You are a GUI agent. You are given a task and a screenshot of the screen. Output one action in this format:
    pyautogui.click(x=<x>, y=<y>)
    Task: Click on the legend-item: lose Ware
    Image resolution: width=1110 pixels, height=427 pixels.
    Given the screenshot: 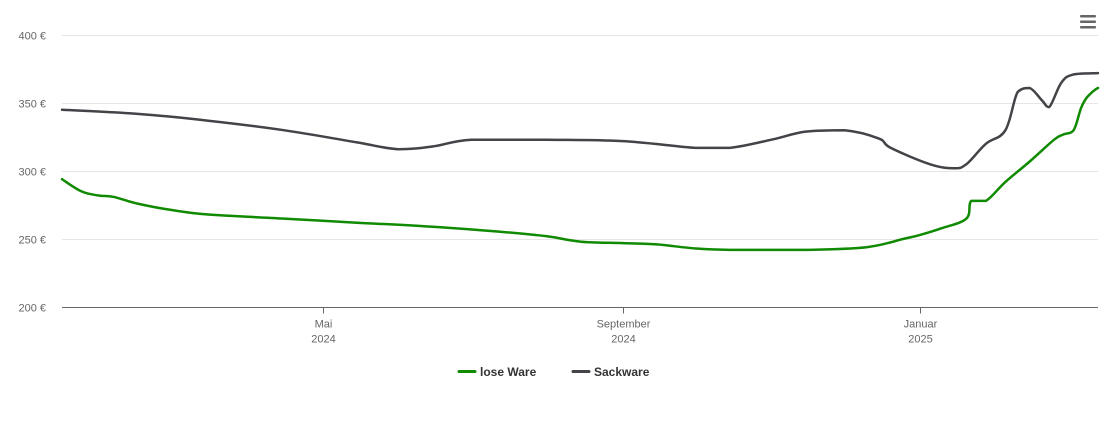 What is the action you would take?
    pyautogui.click(x=497, y=372)
    